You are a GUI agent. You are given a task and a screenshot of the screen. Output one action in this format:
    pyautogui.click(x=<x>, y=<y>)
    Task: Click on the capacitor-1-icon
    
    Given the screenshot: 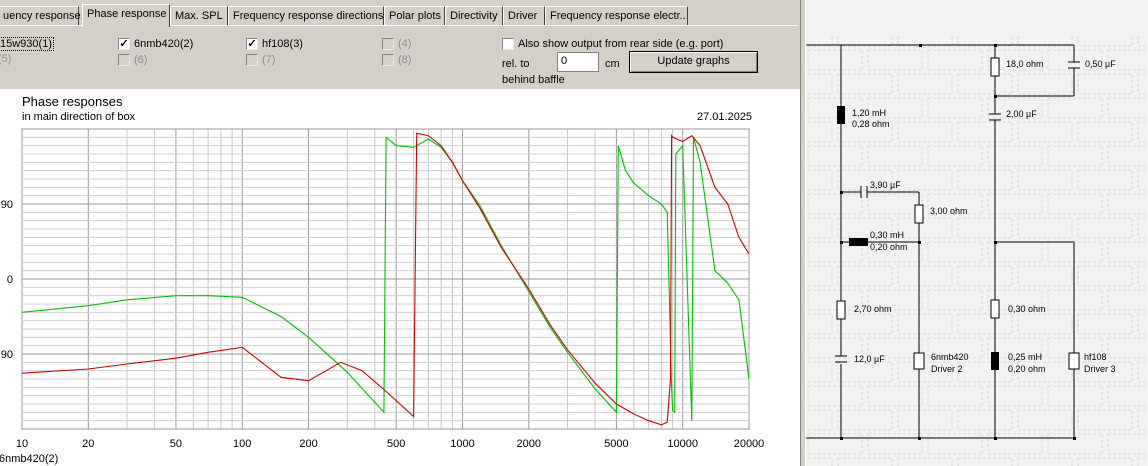 What is the action you would take?
    pyautogui.click(x=864, y=192)
    